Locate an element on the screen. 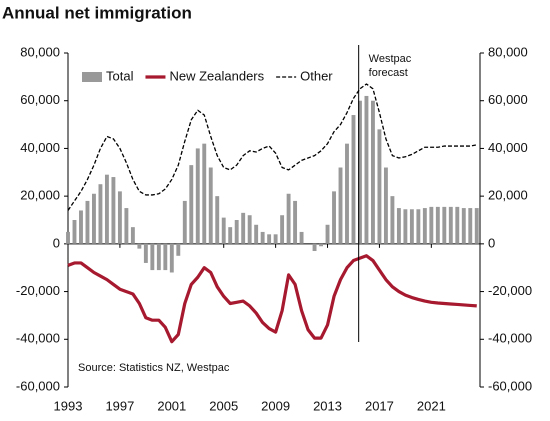 This screenshot has width=550, height=421. y-tick-label: -60,000 is located at coordinates (38, 385).